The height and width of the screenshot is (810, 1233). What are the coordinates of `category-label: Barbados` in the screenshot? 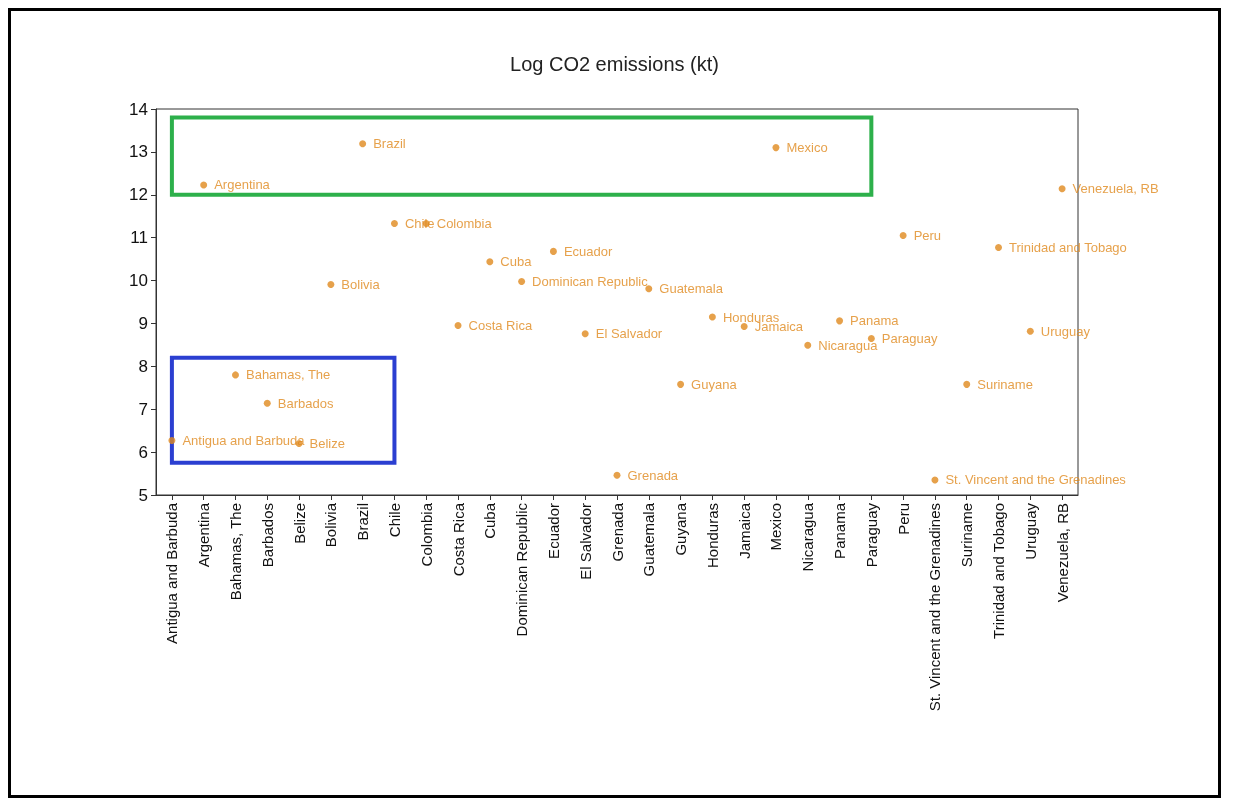 It's located at (305, 403).